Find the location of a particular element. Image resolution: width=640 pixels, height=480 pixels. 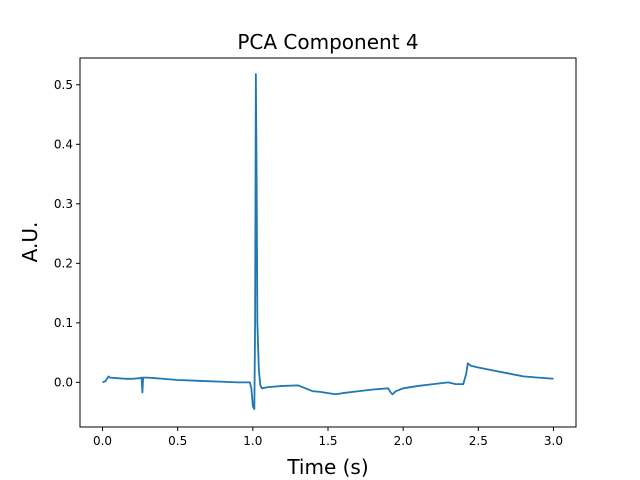

x-axis-ticks: 0.0 0.5 1.0 1.5 2.0 2.5 3.0 is located at coordinates (328, 437).